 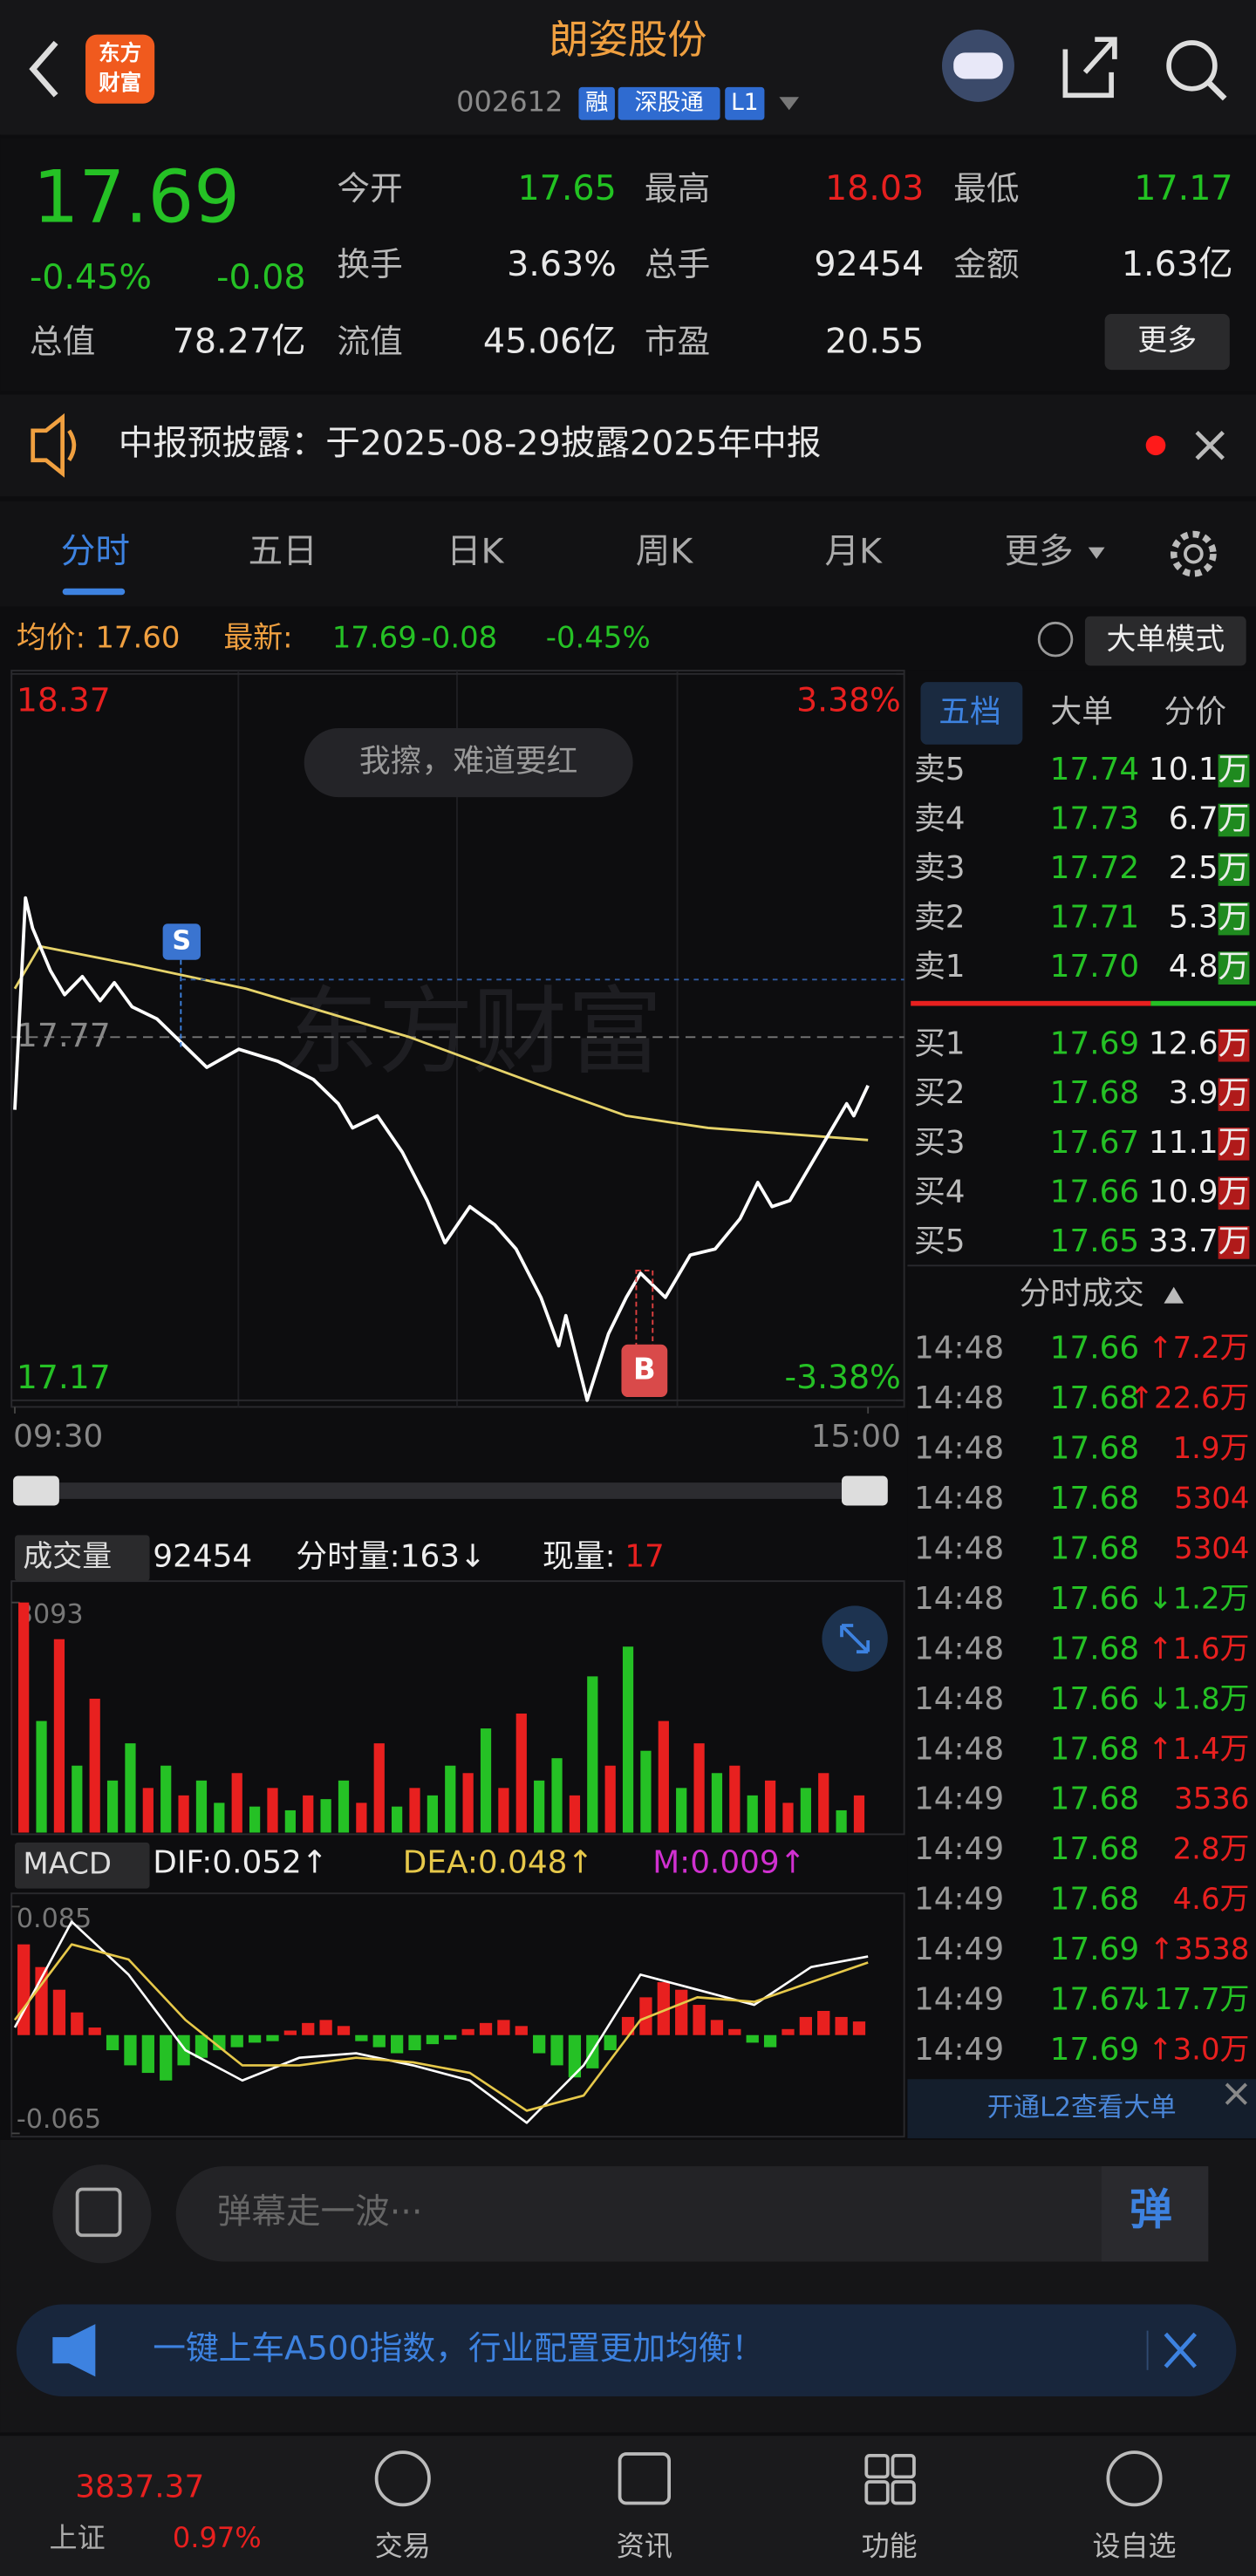 What do you see at coordinates (596, 103) in the screenshot?
I see `badge` at bounding box center [596, 103].